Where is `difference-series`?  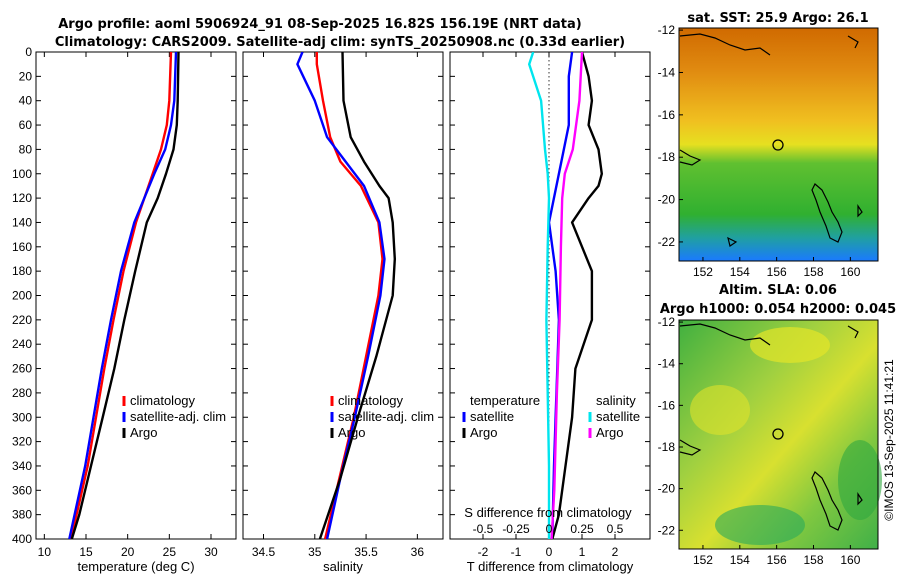
difference-series is located at coordinates (565, 295).